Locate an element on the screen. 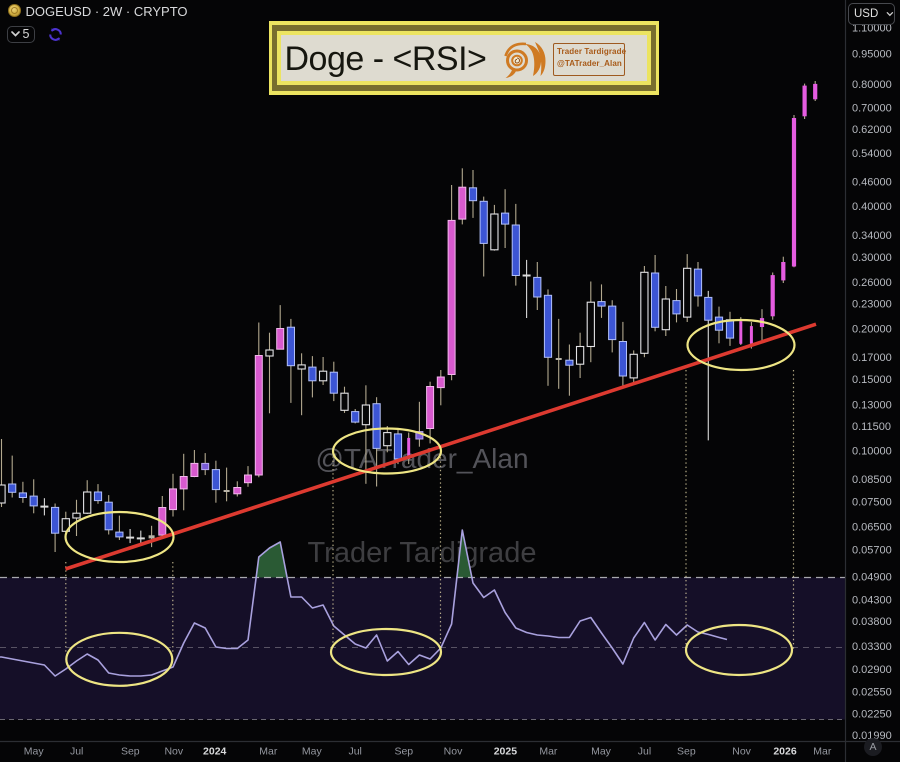  svg-text: 0.03800 is located at coordinates (872, 622).